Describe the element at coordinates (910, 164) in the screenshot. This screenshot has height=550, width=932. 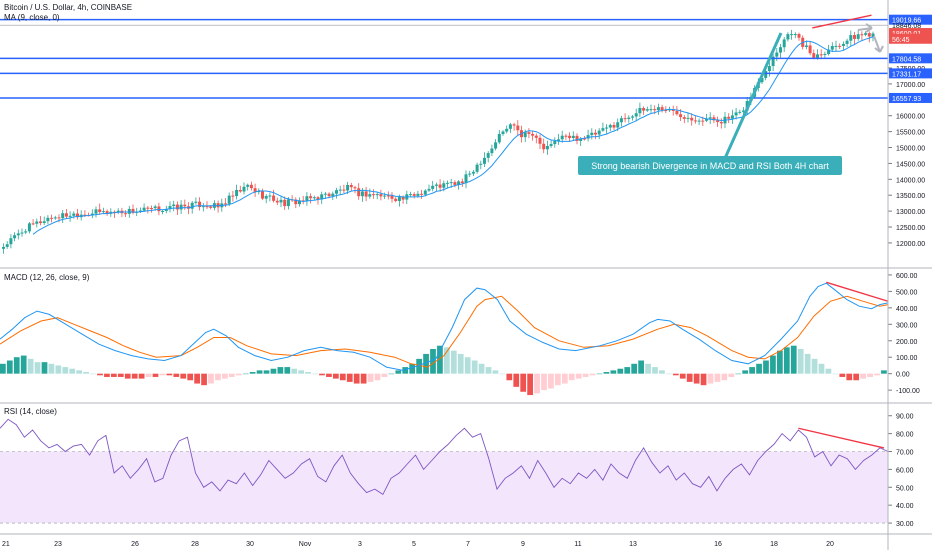
I see `price-axis-tick-label: 14500.00` at that location.